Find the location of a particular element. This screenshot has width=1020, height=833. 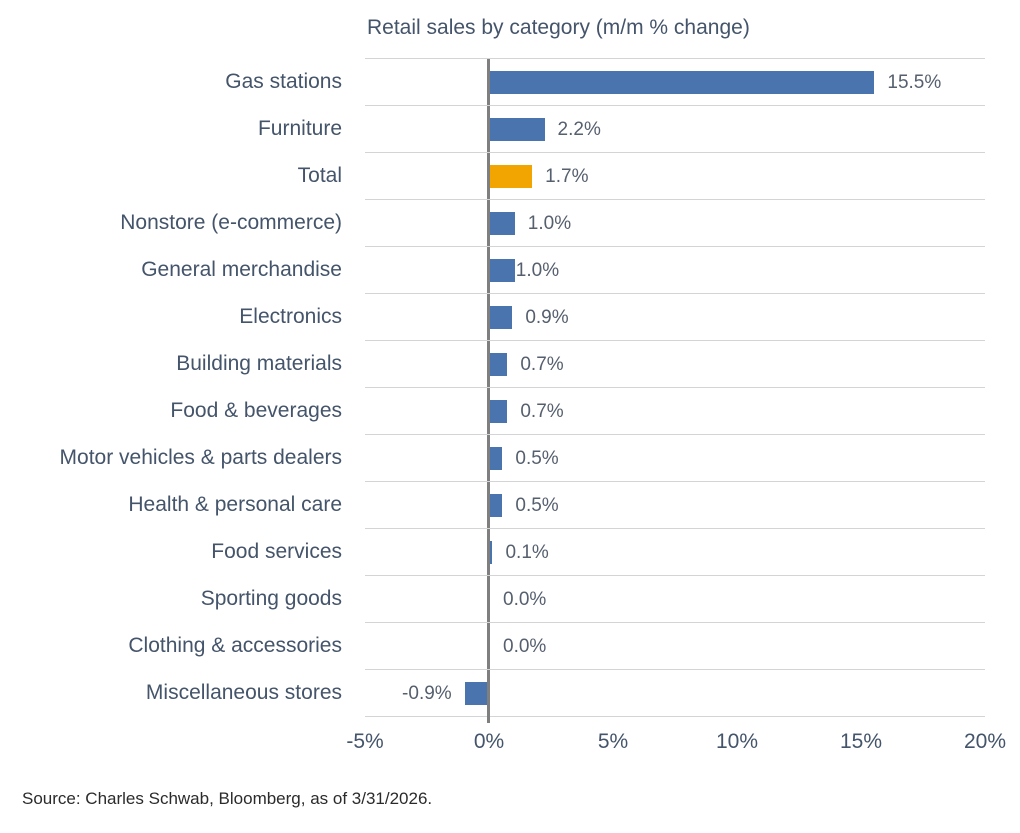

value-label: 0.9% is located at coordinates (547, 317).